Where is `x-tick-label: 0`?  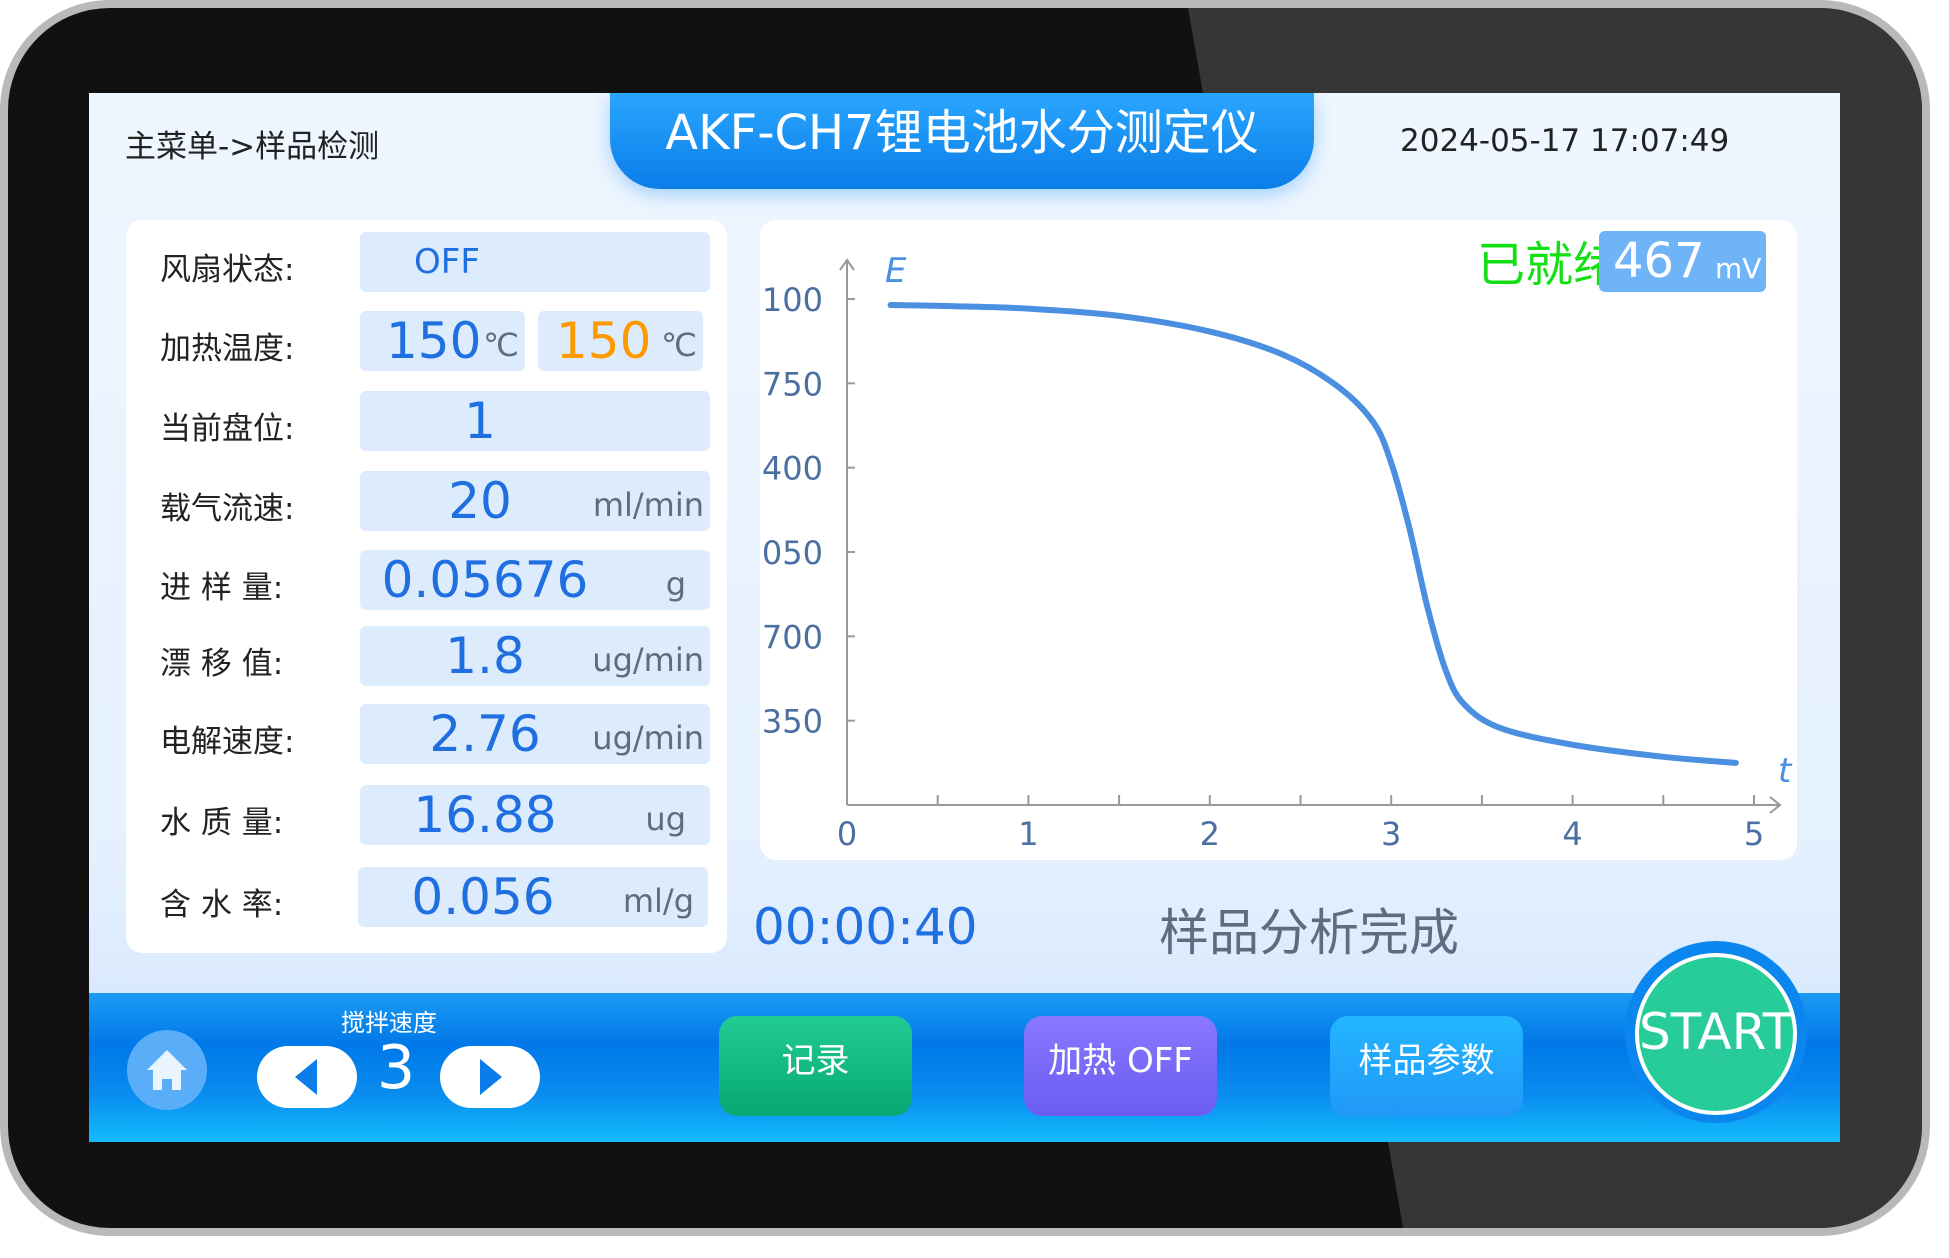
x-tick-label: 0 is located at coordinates (847, 834).